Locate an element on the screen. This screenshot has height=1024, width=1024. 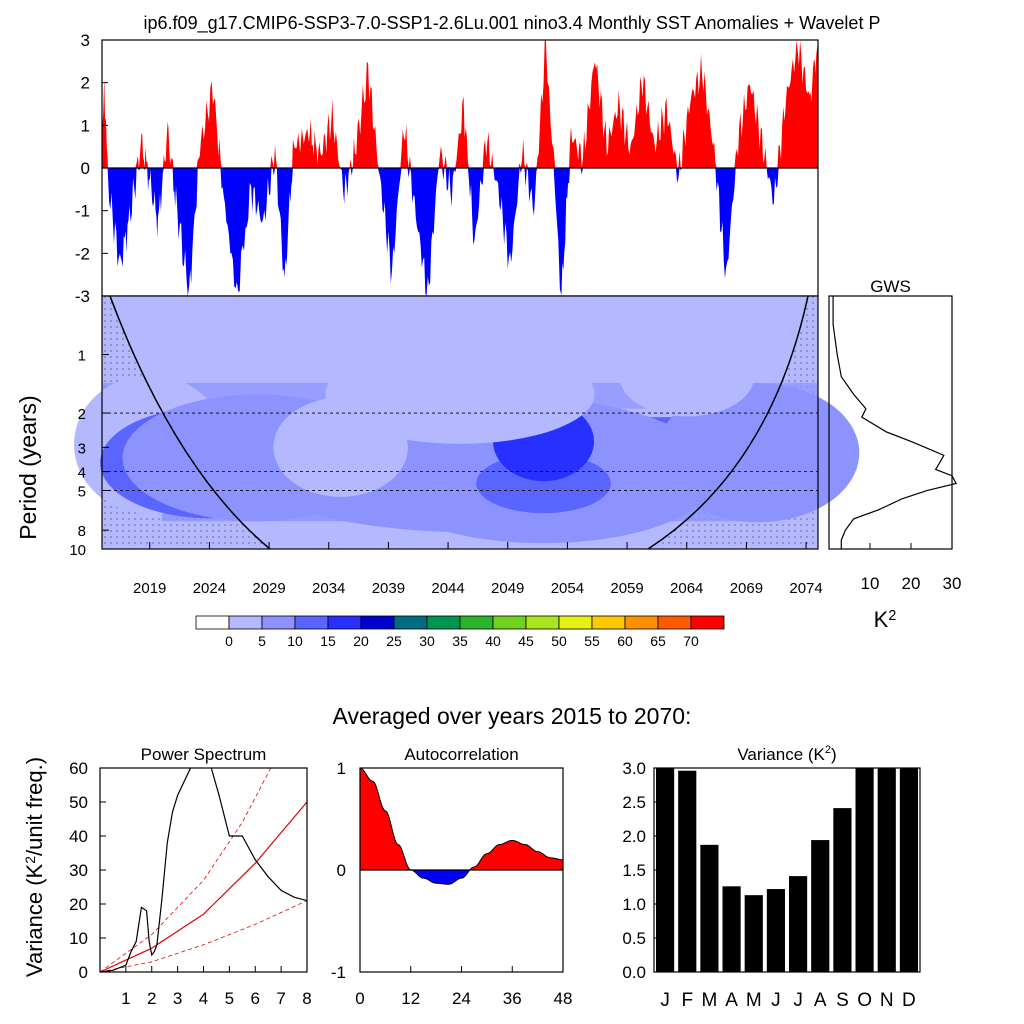
red-noise-high-line is located at coordinates (186, 870).